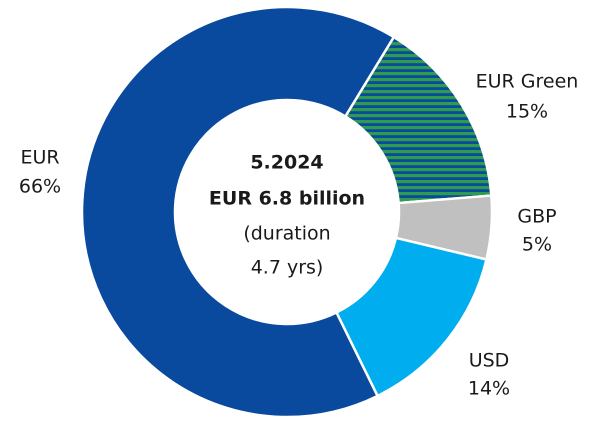  I want to click on slice-label: GBP, so click(536, 217).